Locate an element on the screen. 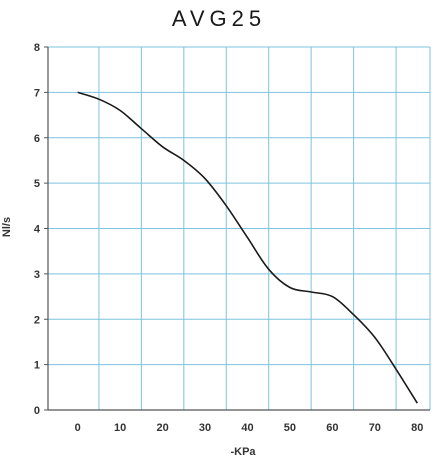 The image size is (438, 461). x-tick-label: 40 is located at coordinates (247, 428).